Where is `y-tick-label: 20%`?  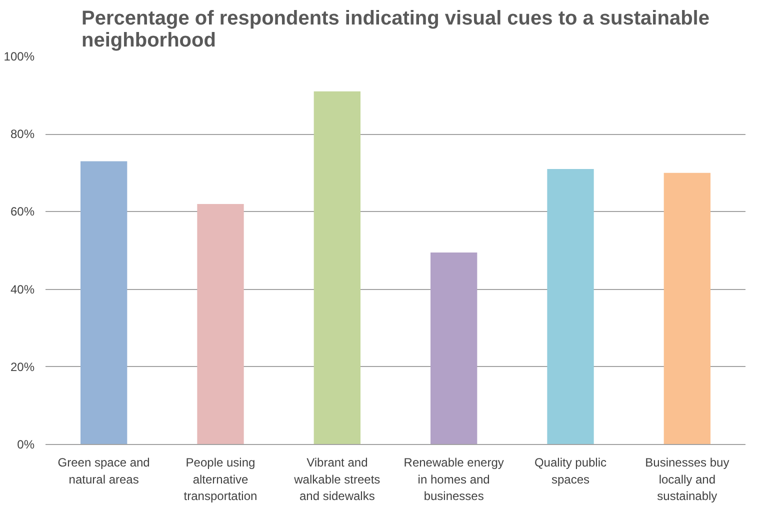
y-tick-label: 20% is located at coordinates (22, 367).